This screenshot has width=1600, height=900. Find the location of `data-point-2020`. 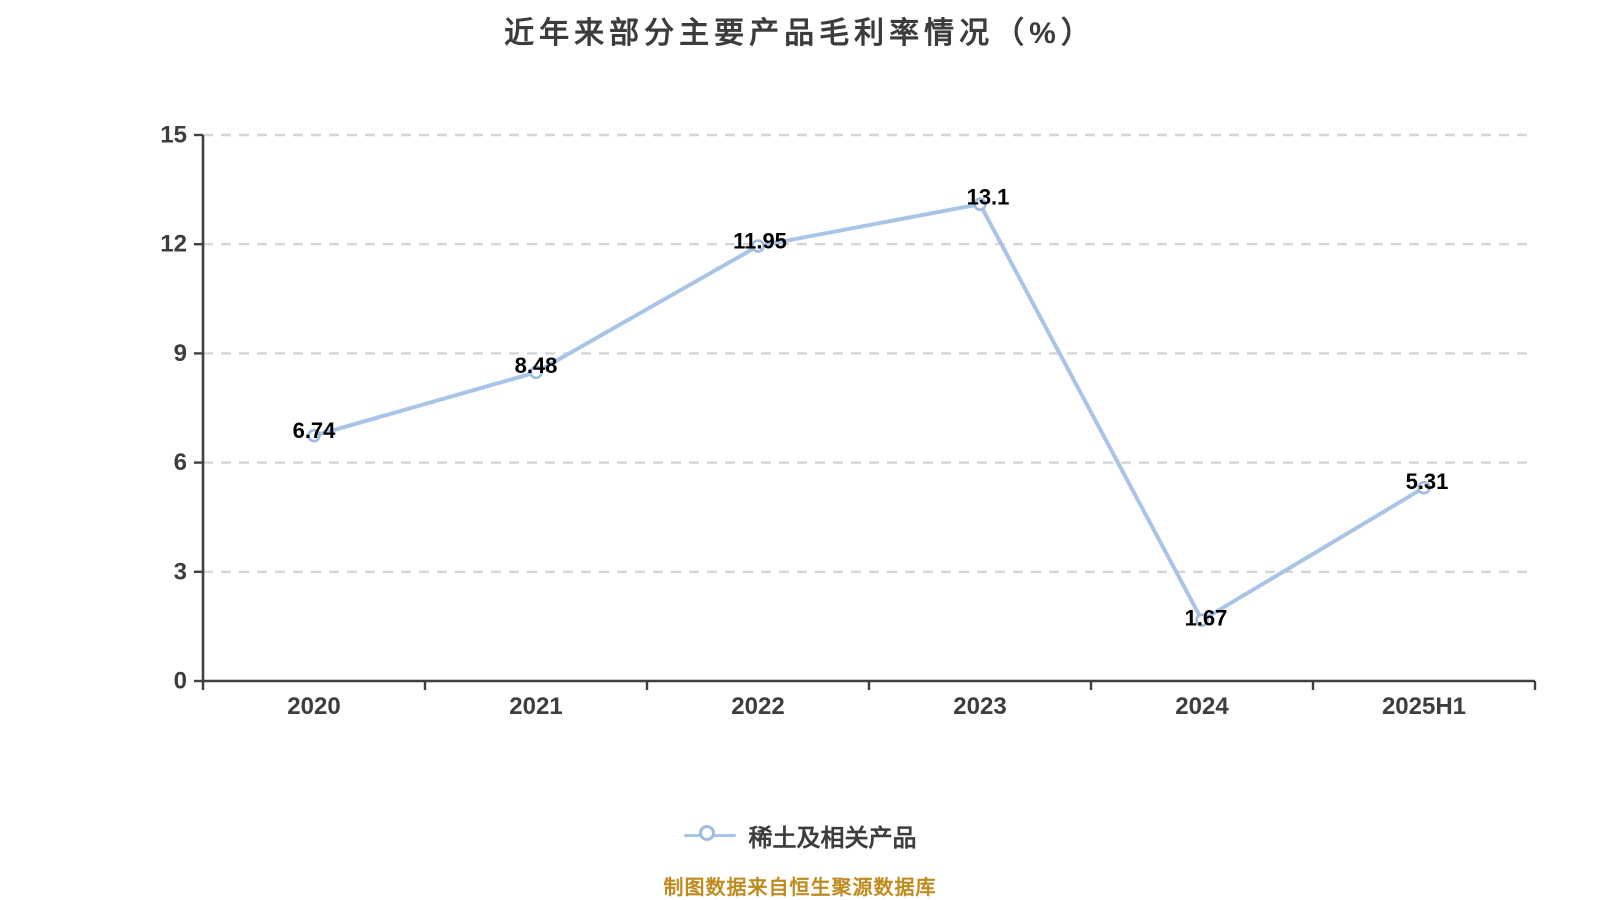

data-point-2020 is located at coordinates (314, 435).